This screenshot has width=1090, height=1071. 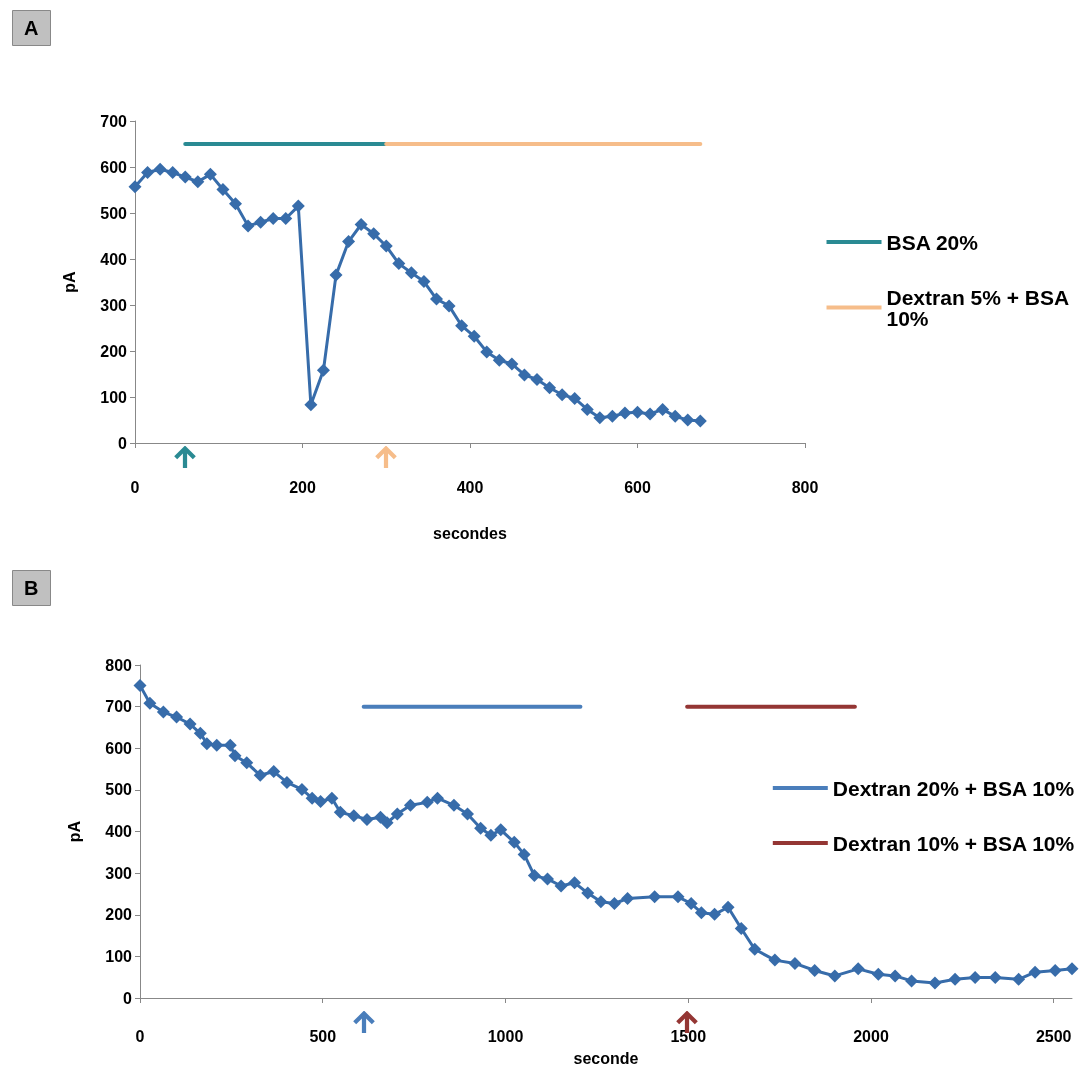 I want to click on x-tick-label: 500, so click(x=323, y=1036).